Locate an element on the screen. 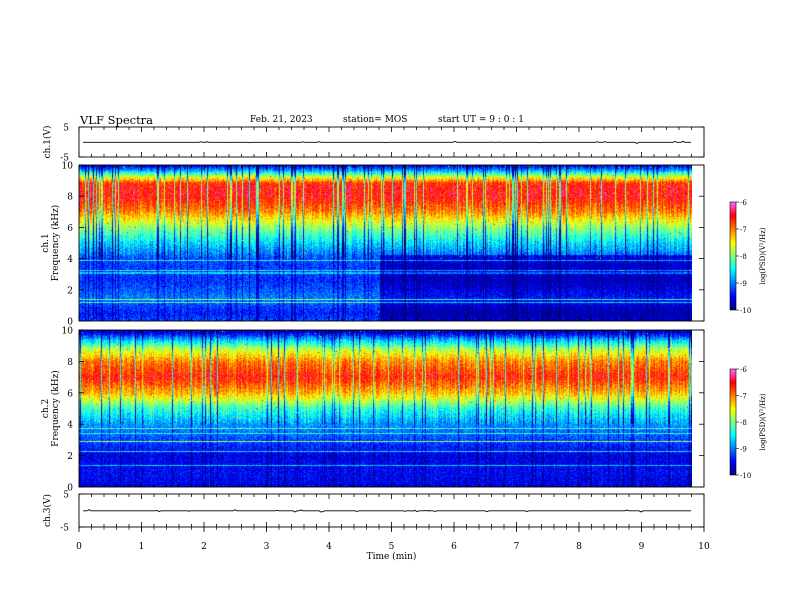 The height and width of the screenshot is (612, 792). ch3-waveform-series-line is located at coordinates (387, 511).